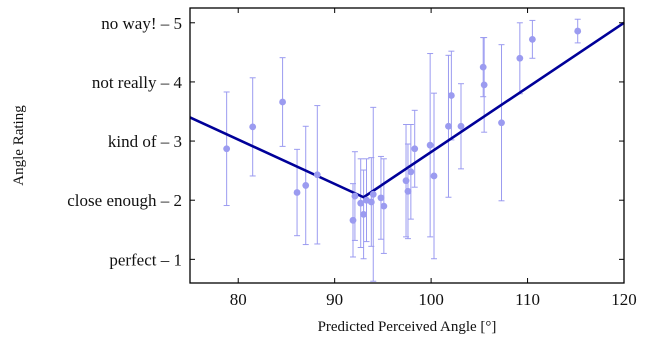 This screenshot has height=341, width=662. I want to click on y-tick-label: close enough – 2, so click(124, 200).